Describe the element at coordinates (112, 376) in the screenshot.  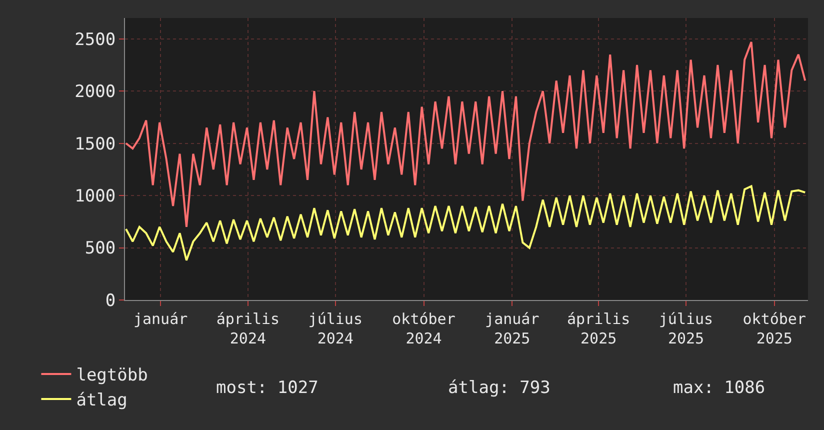
I see `legend-label: legtöbb` at that location.